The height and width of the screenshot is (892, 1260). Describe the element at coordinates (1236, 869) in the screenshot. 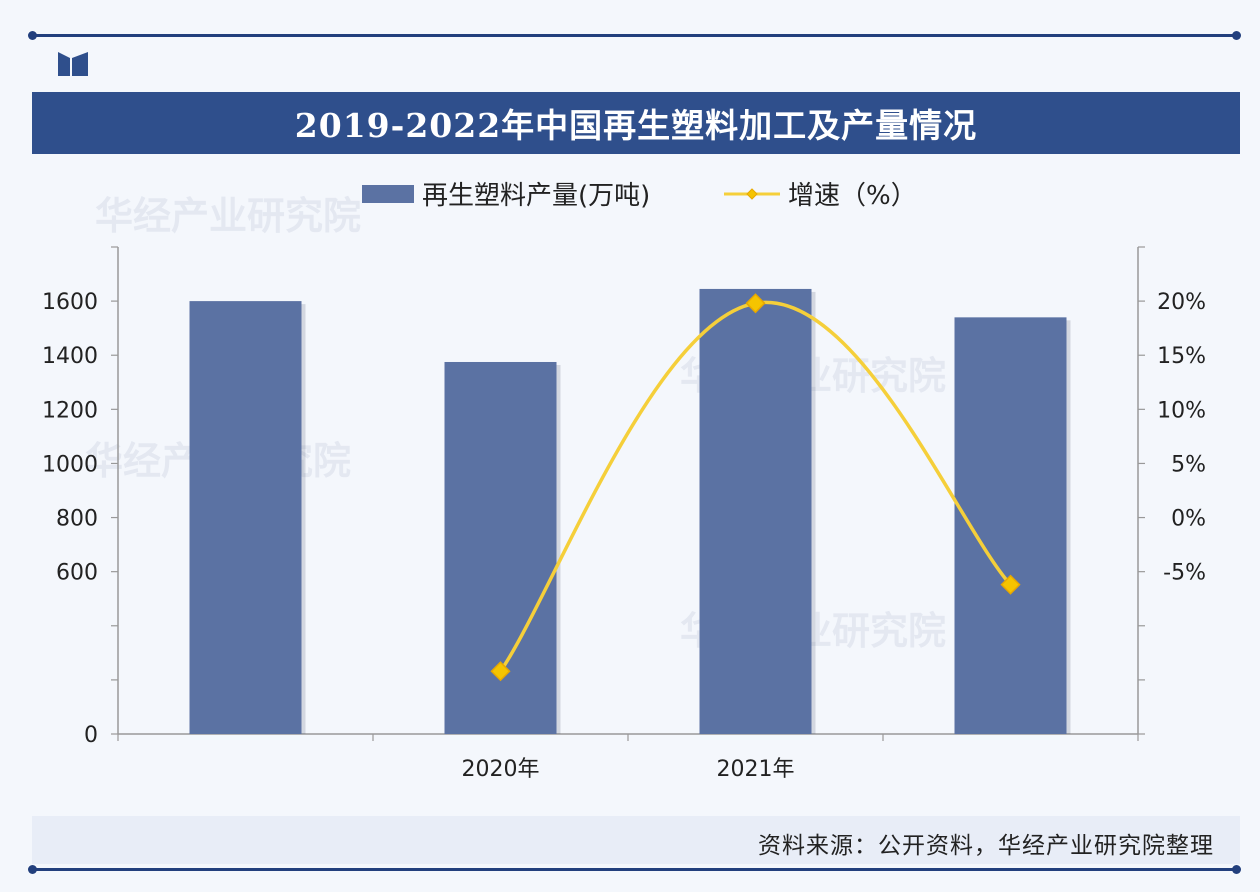

I see `bottom-border-dot-right` at that location.